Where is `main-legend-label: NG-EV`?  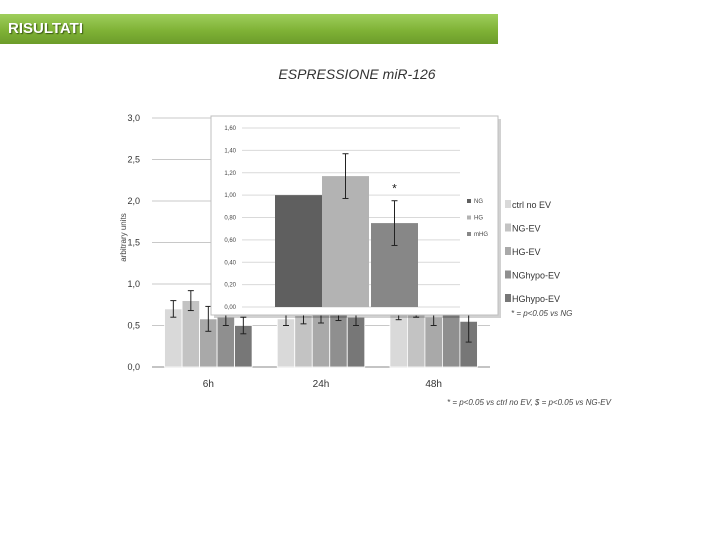
main-legend-label: NG-EV is located at coordinates (526, 229).